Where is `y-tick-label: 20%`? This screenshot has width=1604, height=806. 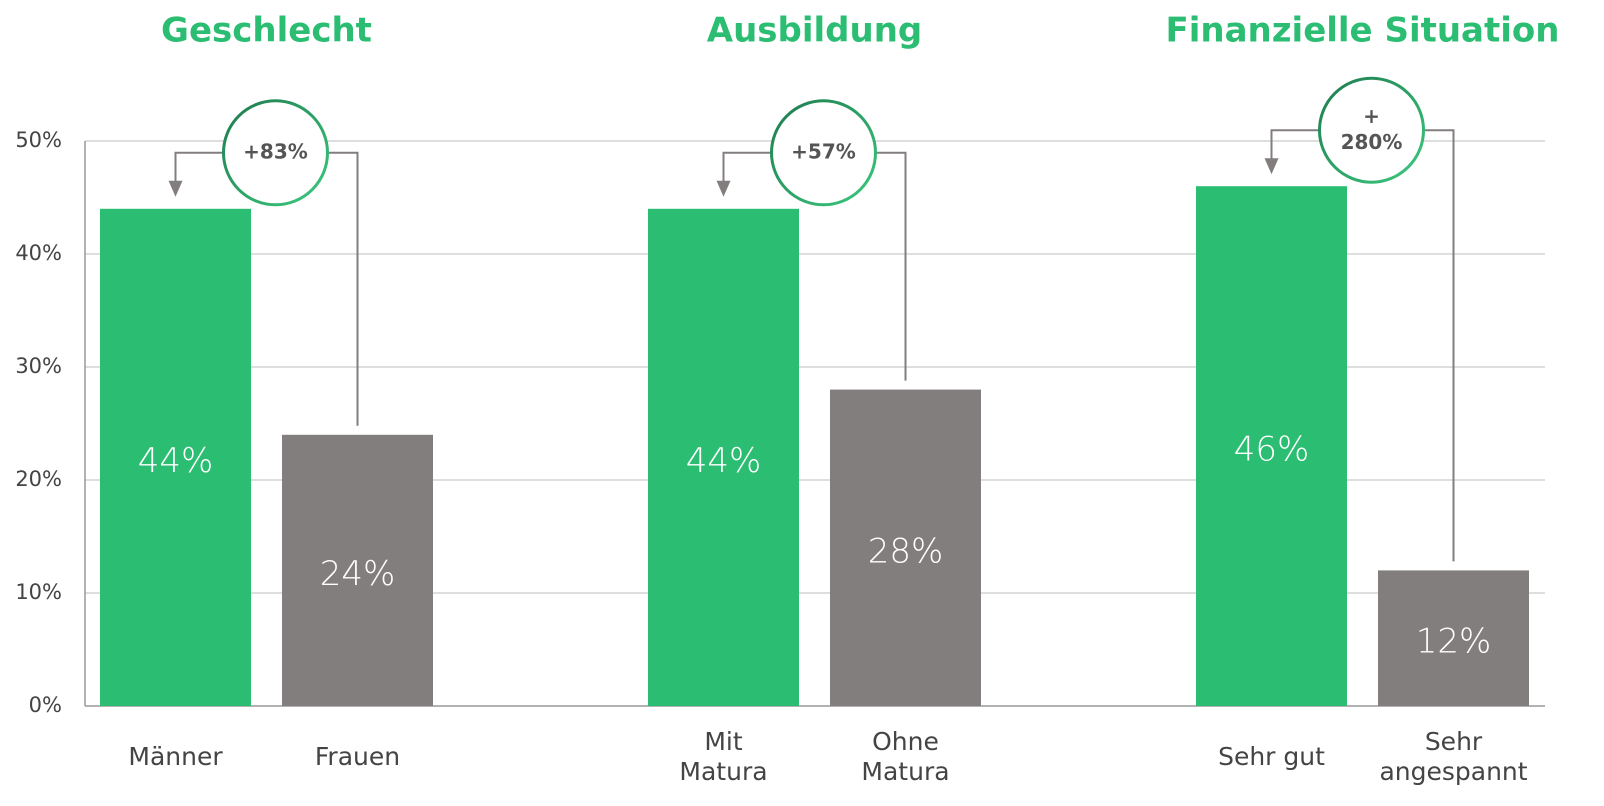
y-tick-label: 20% is located at coordinates (38, 479).